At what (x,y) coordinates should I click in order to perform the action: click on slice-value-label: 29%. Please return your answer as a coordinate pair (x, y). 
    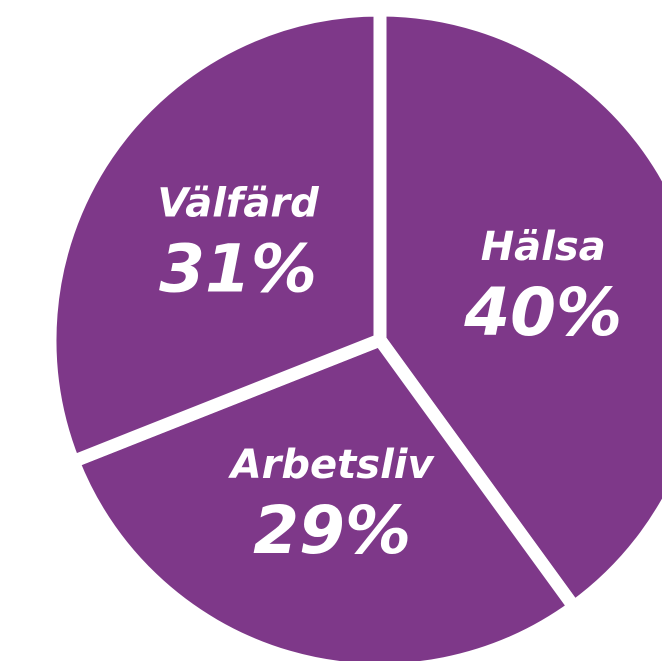
    Looking at the image, I should click on (332, 530).